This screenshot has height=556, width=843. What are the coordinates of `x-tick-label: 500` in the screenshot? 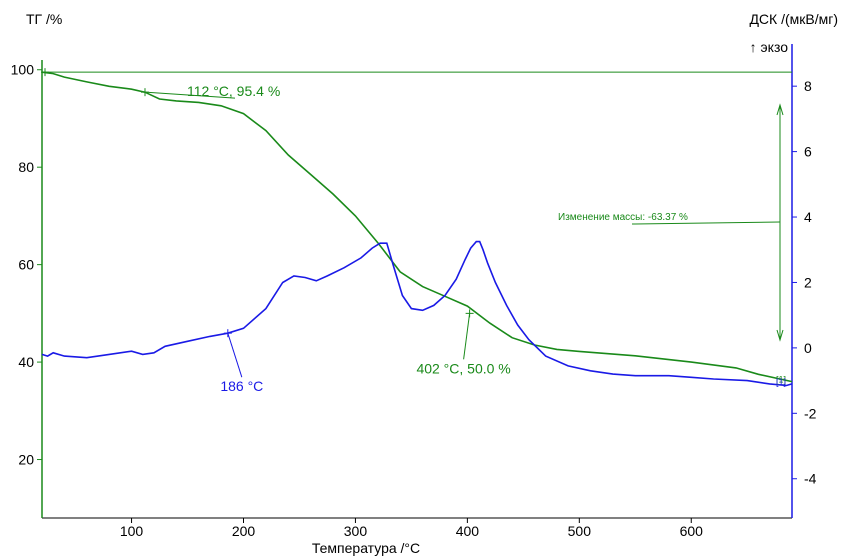 It's located at (580, 531).